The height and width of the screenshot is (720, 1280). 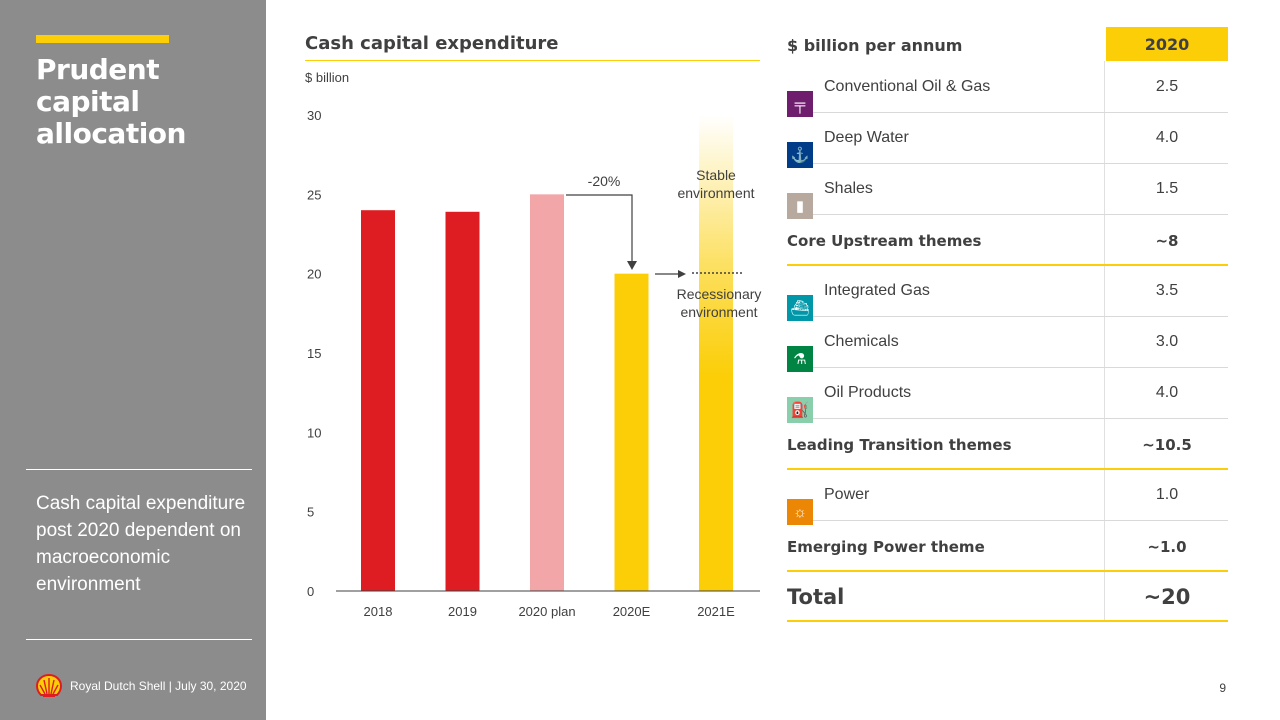 What do you see at coordinates (899, 445) in the screenshot?
I see `row-label: Leading Transition themes` at bounding box center [899, 445].